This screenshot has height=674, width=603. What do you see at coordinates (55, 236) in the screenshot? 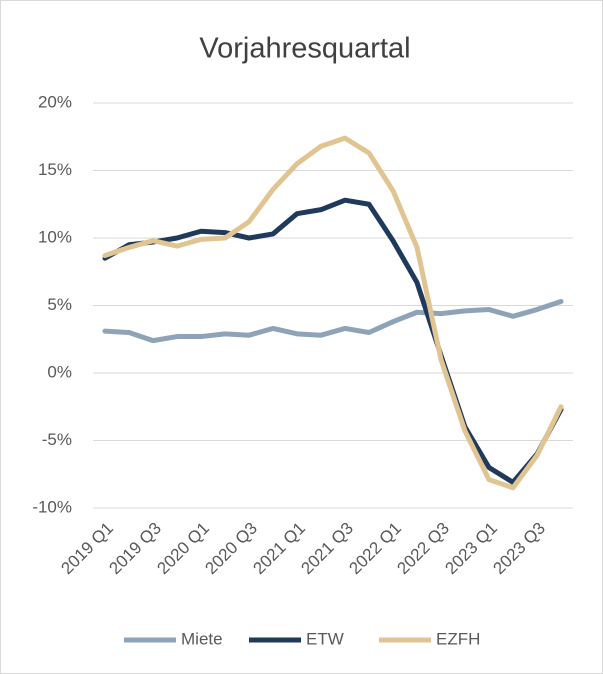
I see `y-tick-label: 10%` at bounding box center [55, 236].